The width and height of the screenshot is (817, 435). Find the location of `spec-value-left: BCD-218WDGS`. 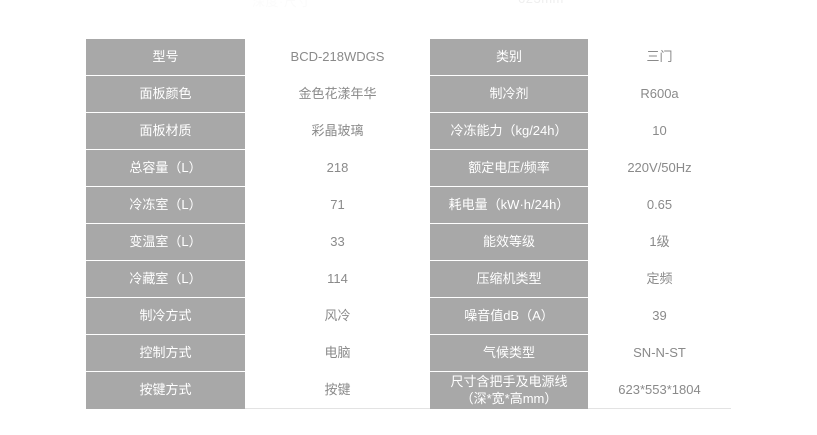

spec-value-left: BCD-218WDGS is located at coordinates (337, 57).